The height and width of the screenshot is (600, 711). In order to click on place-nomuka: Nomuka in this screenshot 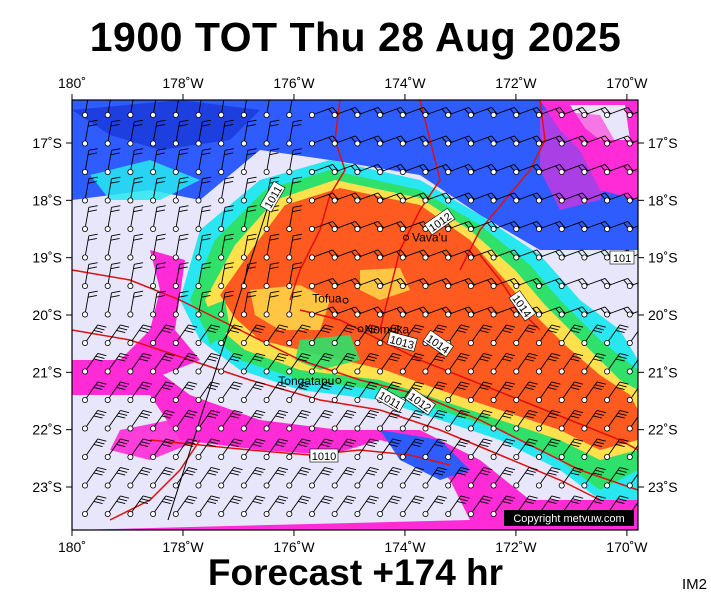, I will do `click(383, 329)`.